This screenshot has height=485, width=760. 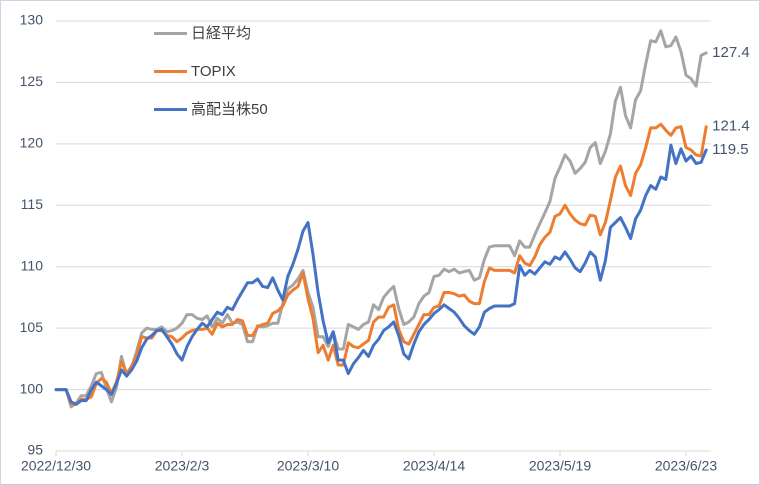 I want to click on y-axis-tick-label: 130, so click(x=32, y=20).